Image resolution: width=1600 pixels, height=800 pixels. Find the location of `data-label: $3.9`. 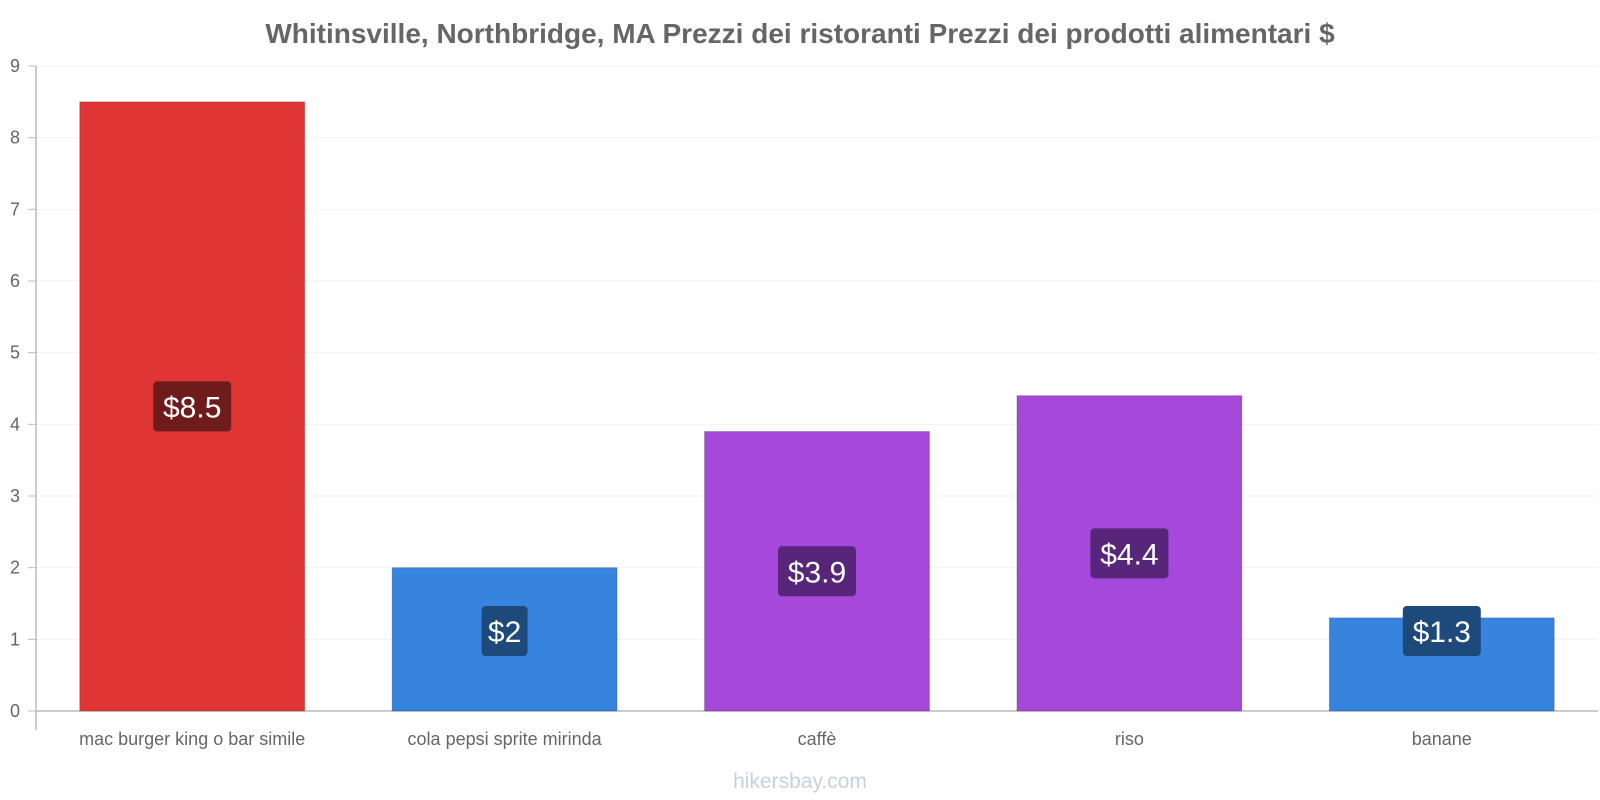

data-label: $3.9 is located at coordinates (817, 572).